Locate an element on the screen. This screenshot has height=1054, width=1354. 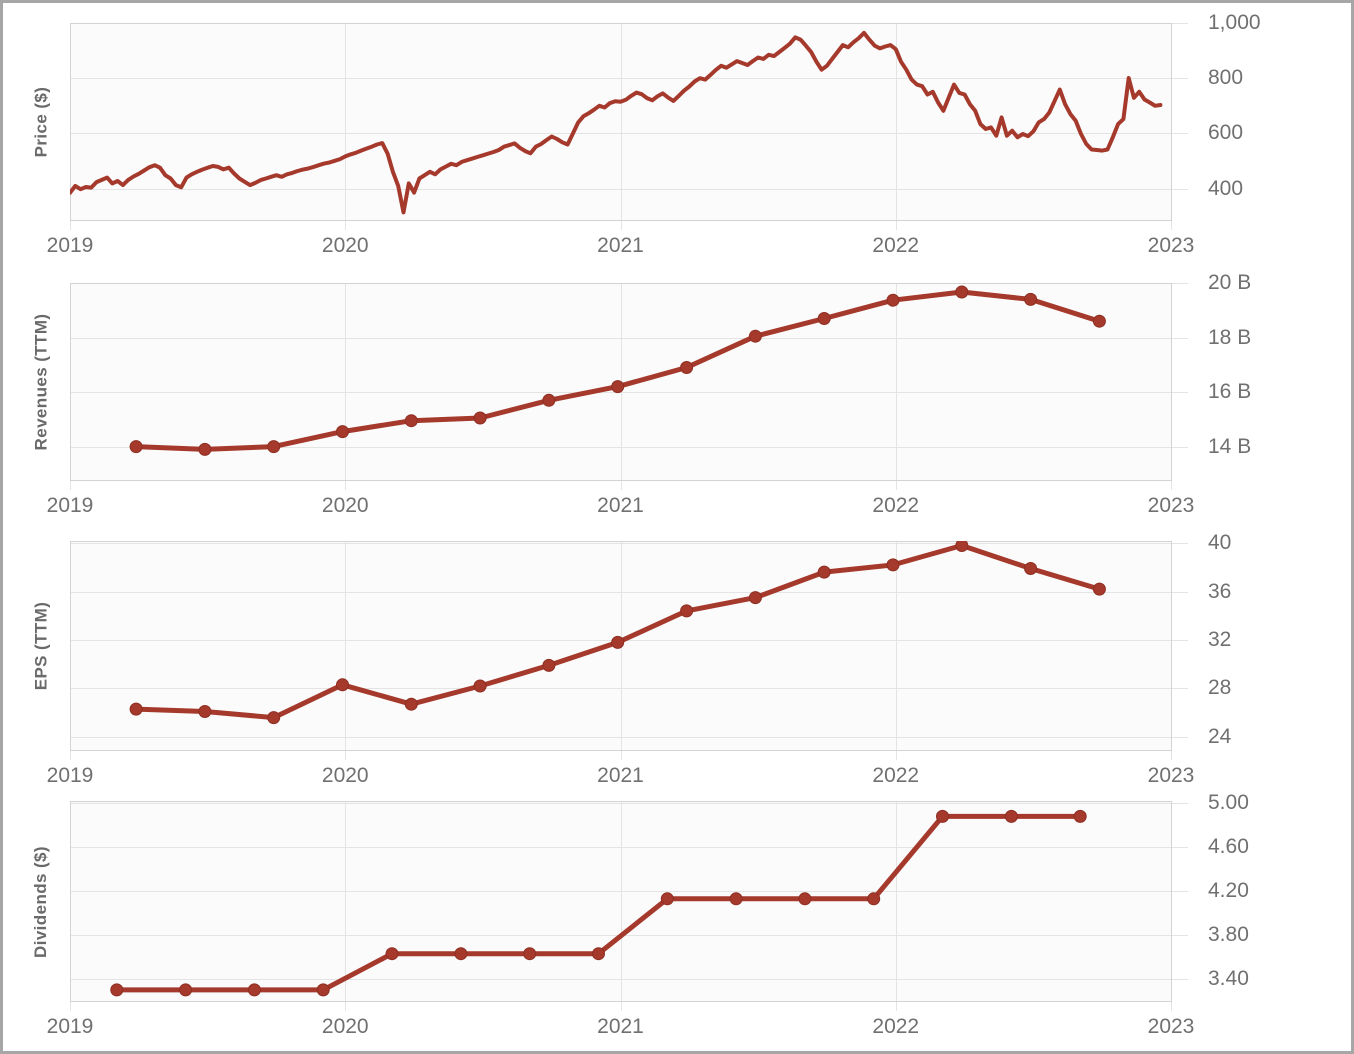
revenues-axis-title-box: Revenues (TTM) is located at coordinates (41, 382).